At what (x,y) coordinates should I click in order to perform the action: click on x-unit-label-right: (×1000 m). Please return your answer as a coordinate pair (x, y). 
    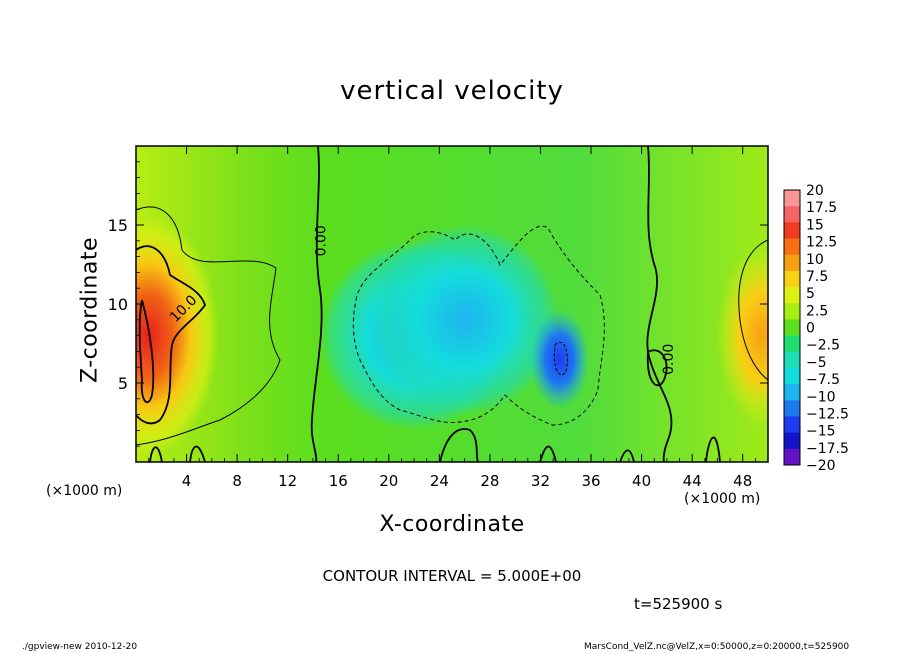
    Looking at the image, I should click on (722, 499).